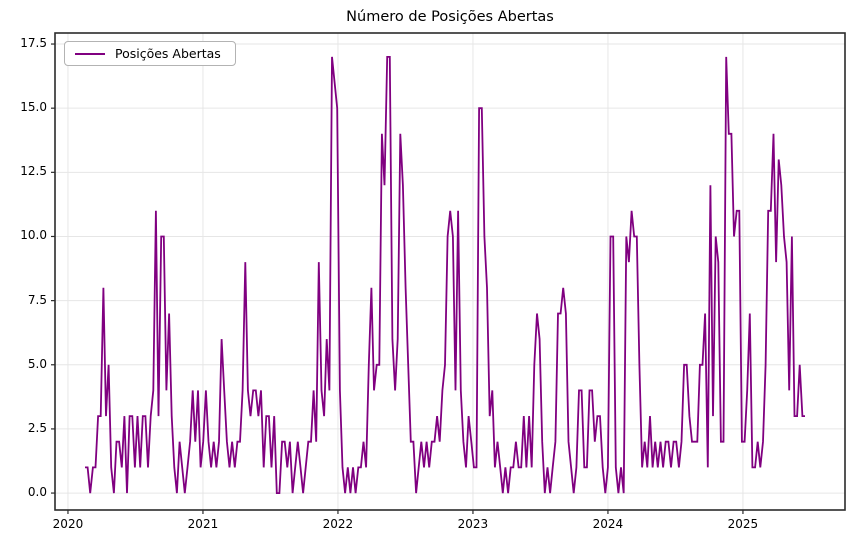 This screenshot has width=851, height=541. I want to click on x-tick-label: 2025, so click(743, 524).